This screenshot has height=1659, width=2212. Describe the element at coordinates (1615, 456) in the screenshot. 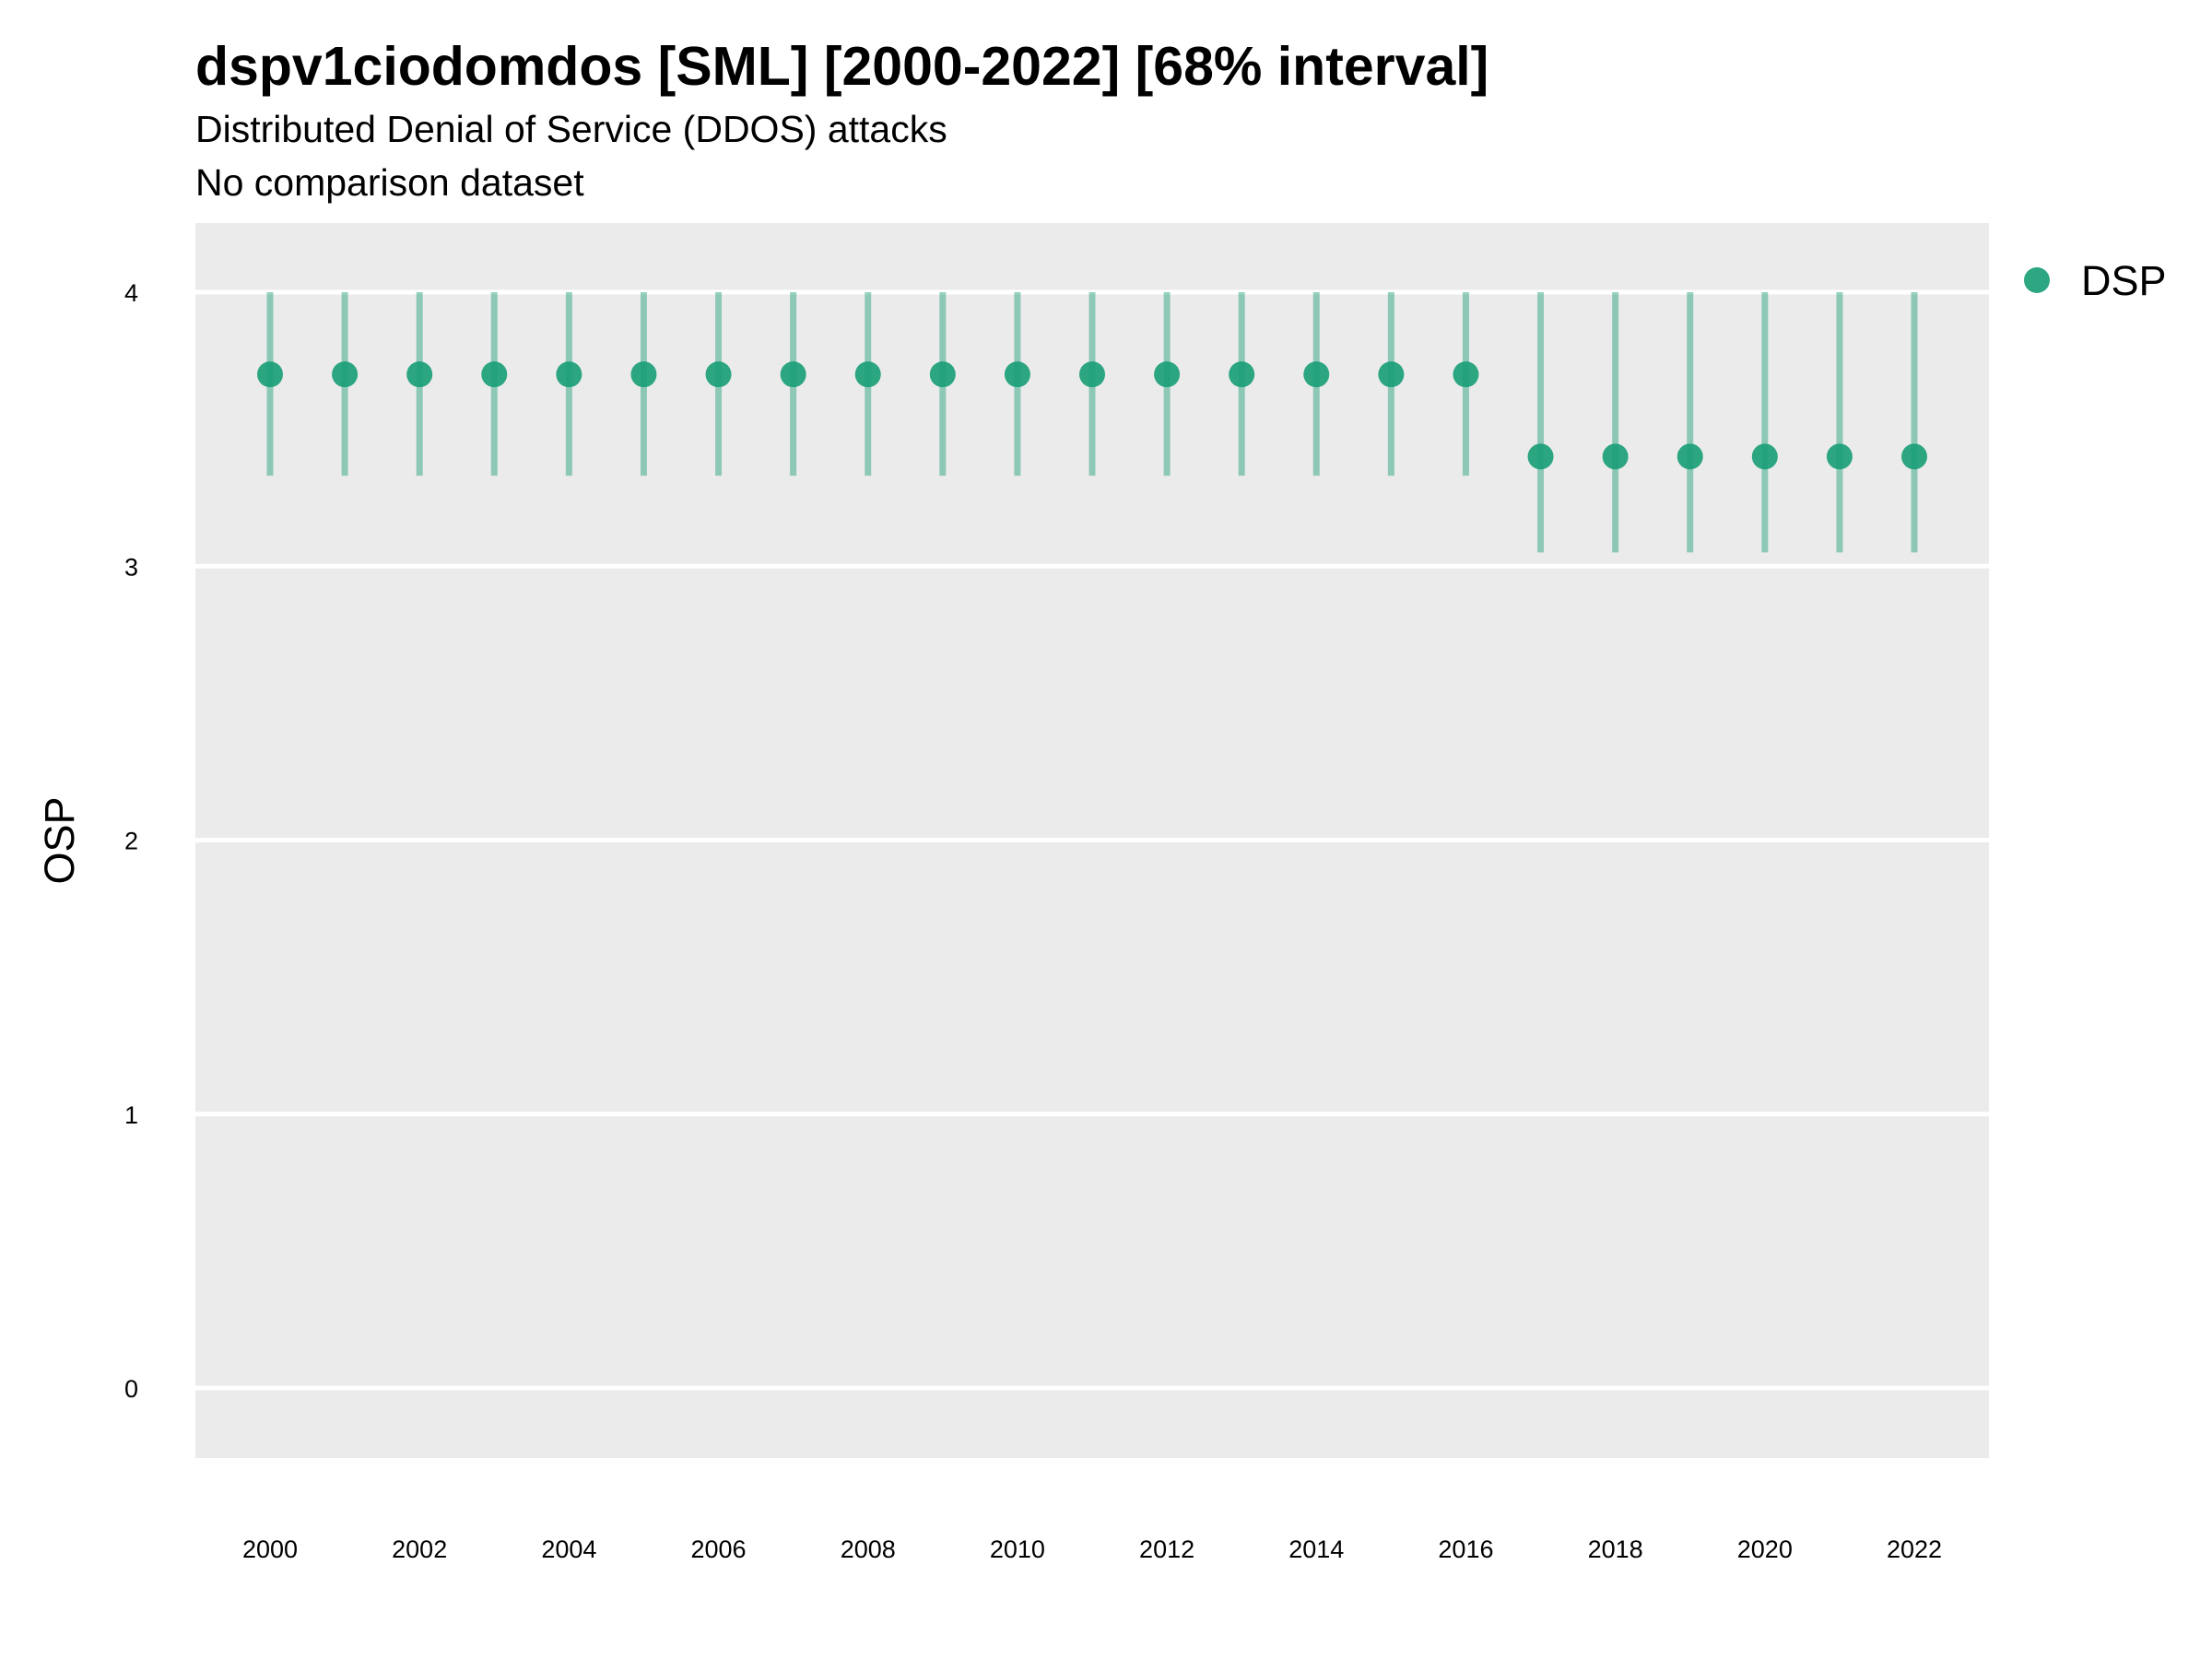

I see `data-point-2018` at that location.